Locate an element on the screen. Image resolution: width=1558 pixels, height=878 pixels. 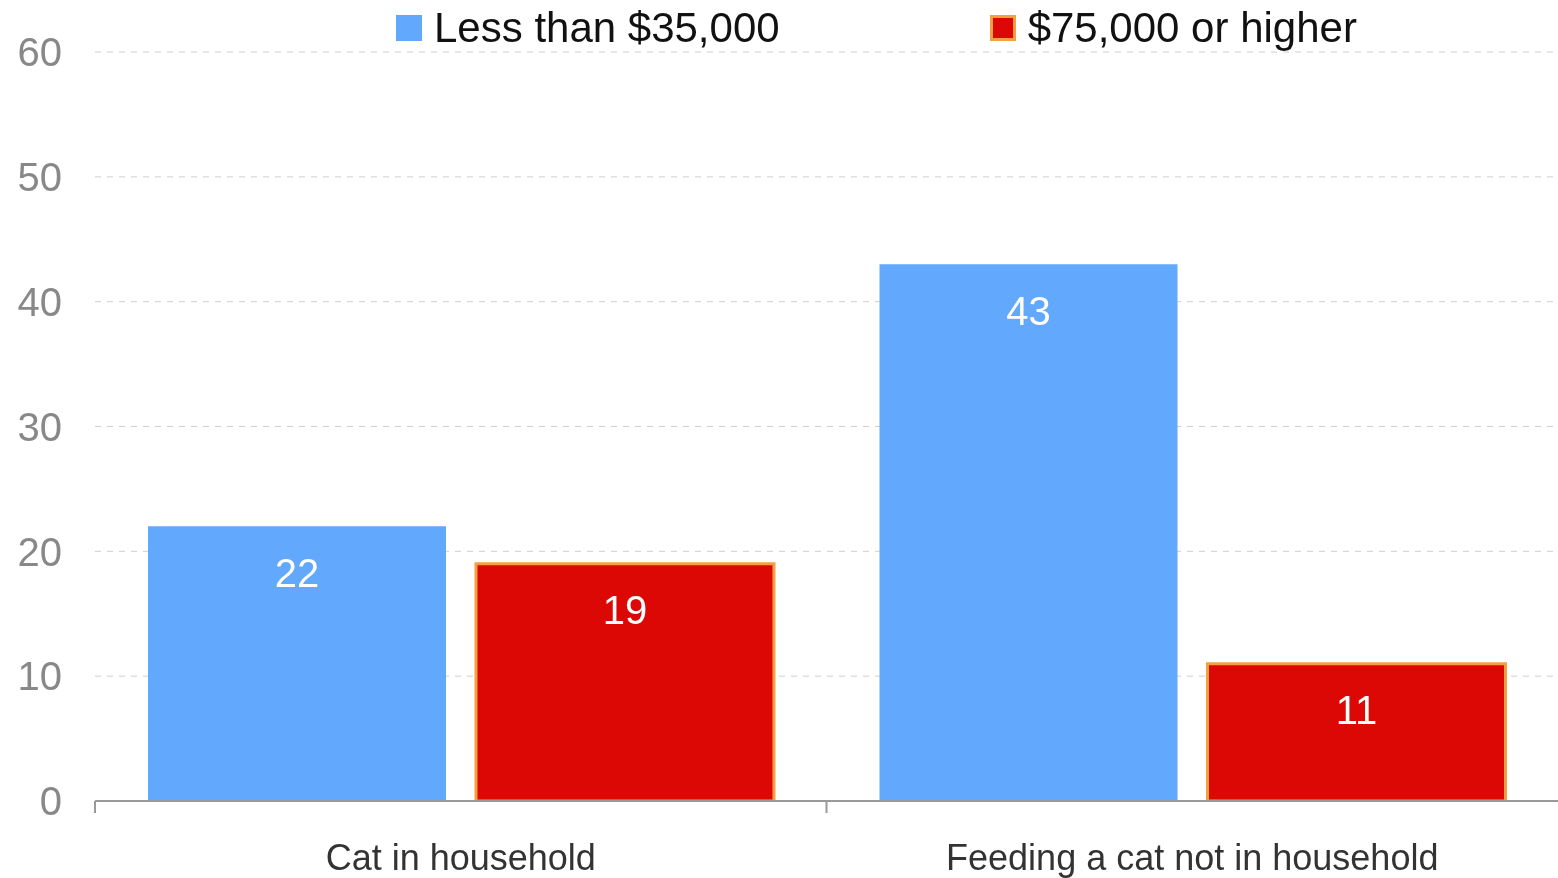
data-label: 43 is located at coordinates (1028, 310).